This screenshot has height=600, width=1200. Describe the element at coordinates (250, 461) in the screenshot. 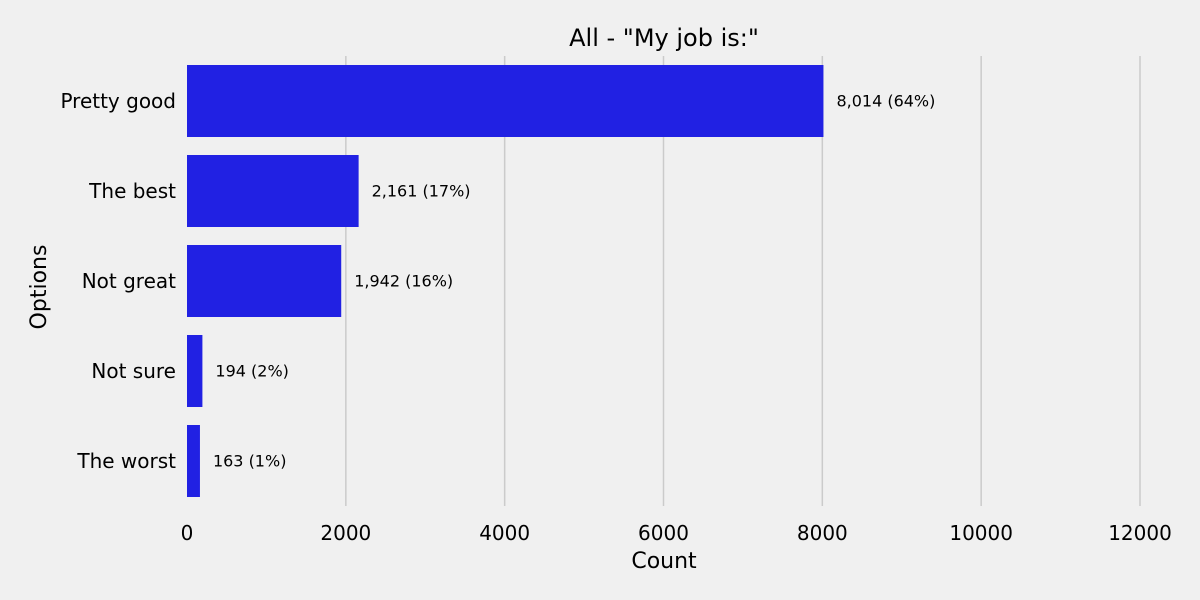

I see `data-label: 163 (1%)` at that location.